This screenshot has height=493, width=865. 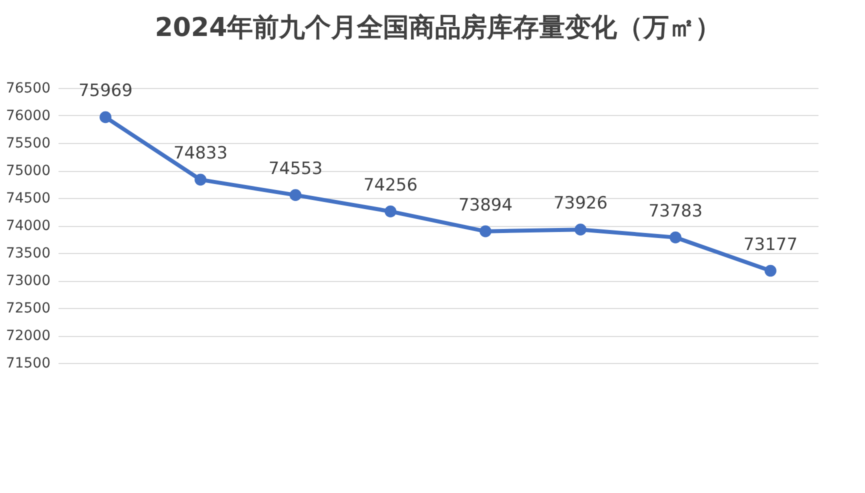 I want to click on y-tick-label: 72500, so click(x=28, y=308).